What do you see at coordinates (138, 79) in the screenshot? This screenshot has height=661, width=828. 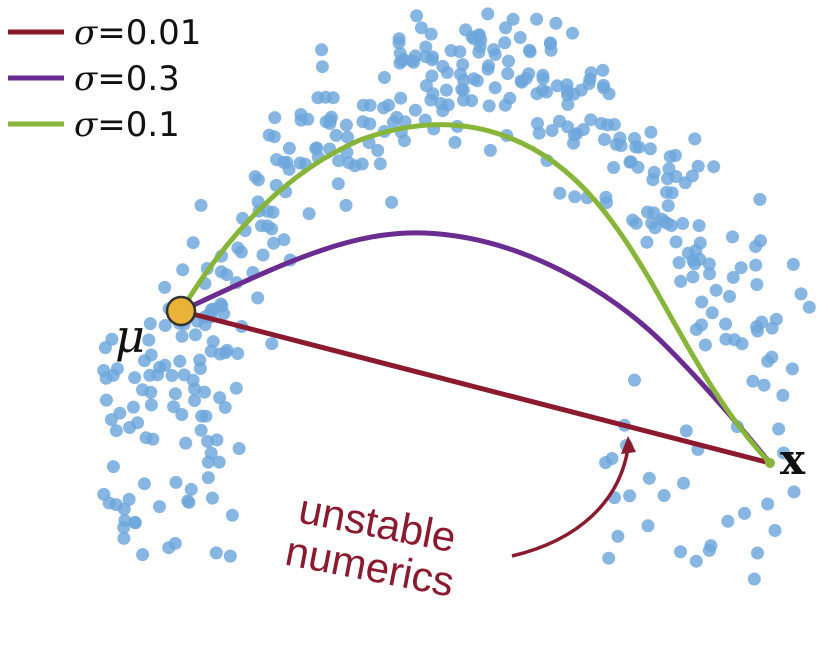 I see `legend-value: =0.3` at bounding box center [138, 79].